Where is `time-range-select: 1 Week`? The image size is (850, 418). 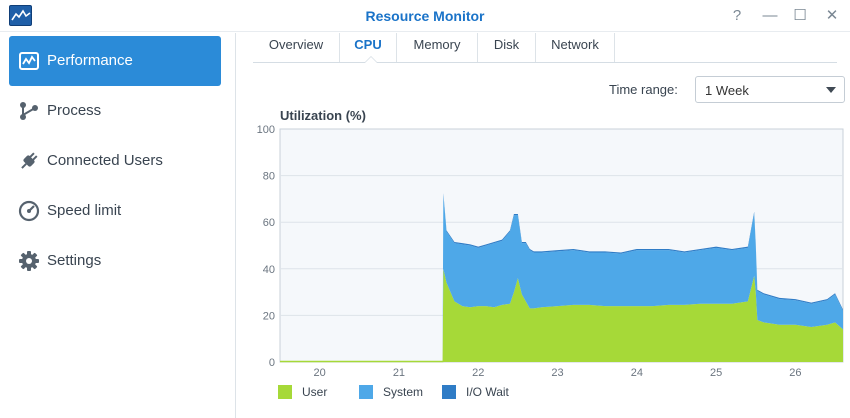
time-range-select: 1 Week is located at coordinates (770, 89).